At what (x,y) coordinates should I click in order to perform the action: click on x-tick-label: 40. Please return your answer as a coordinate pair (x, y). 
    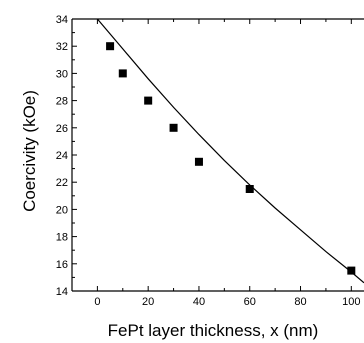
    Looking at the image, I should click on (199, 302).